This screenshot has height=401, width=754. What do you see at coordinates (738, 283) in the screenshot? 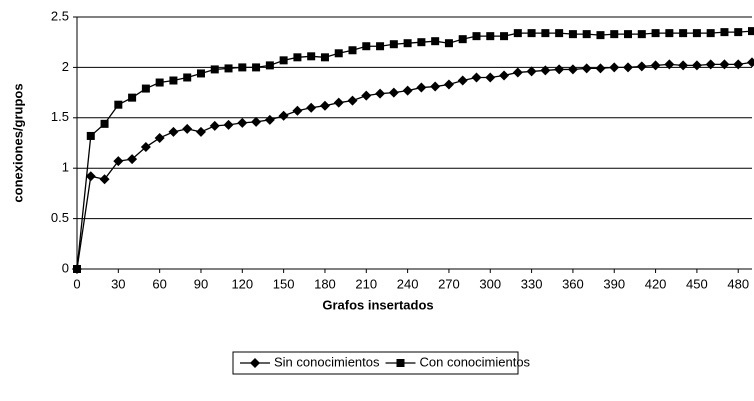
I see `x-tick-label: 480` at bounding box center [738, 283].